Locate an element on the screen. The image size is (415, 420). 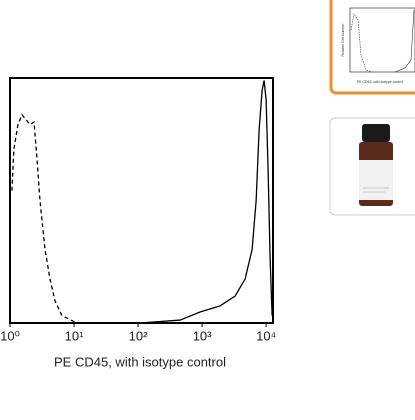
x-tick-label: 10⁴ is located at coordinates (266, 335).